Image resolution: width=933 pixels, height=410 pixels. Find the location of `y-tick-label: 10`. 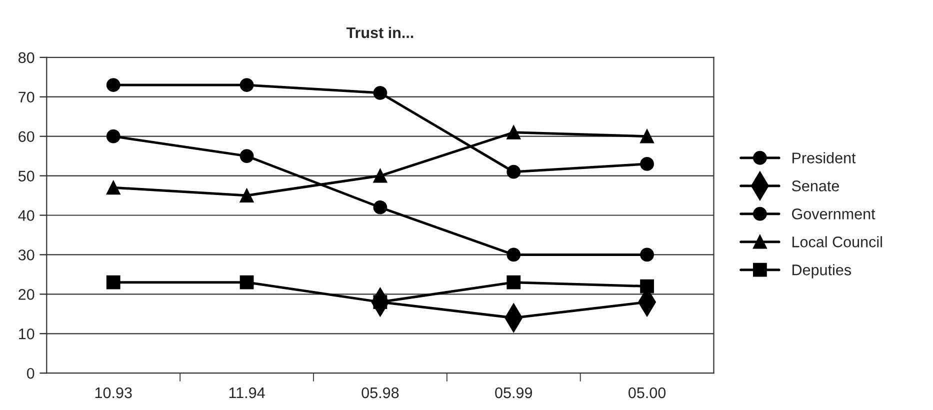

y-tick-label: 10 is located at coordinates (26, 334).